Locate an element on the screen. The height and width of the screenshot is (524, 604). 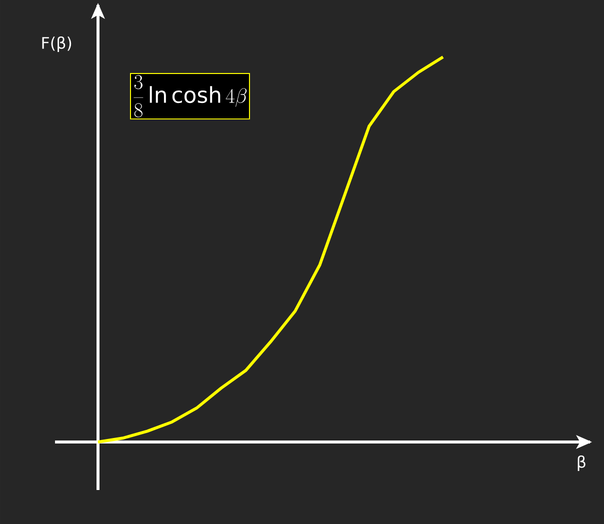
annotation: $\frac{3}{8}\ln\cosh 4\beta$ is located at coordinates (190, 96).